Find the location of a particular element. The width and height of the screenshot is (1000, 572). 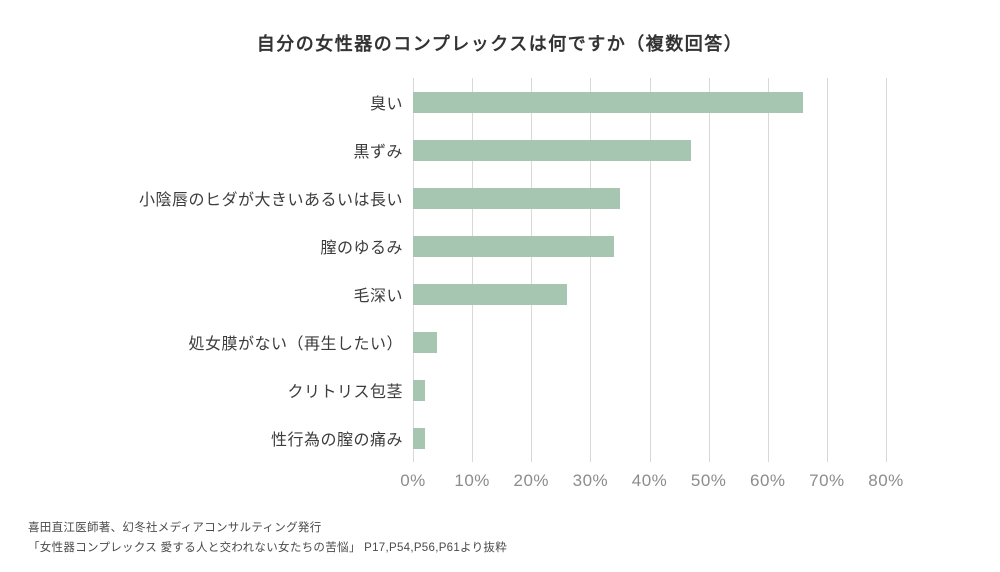

category-label: 性行為の膣の痛み is located at coordinates (336, 440).